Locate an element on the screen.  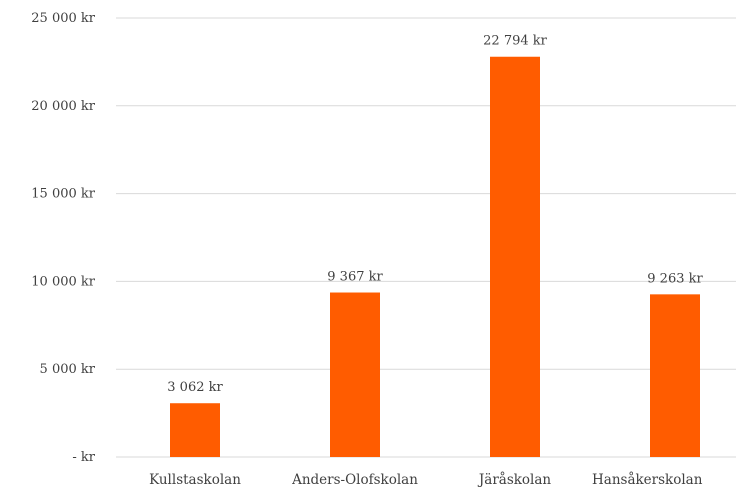
y-tick-label-4: 20 000 kr is located at coordinates (63, 106).